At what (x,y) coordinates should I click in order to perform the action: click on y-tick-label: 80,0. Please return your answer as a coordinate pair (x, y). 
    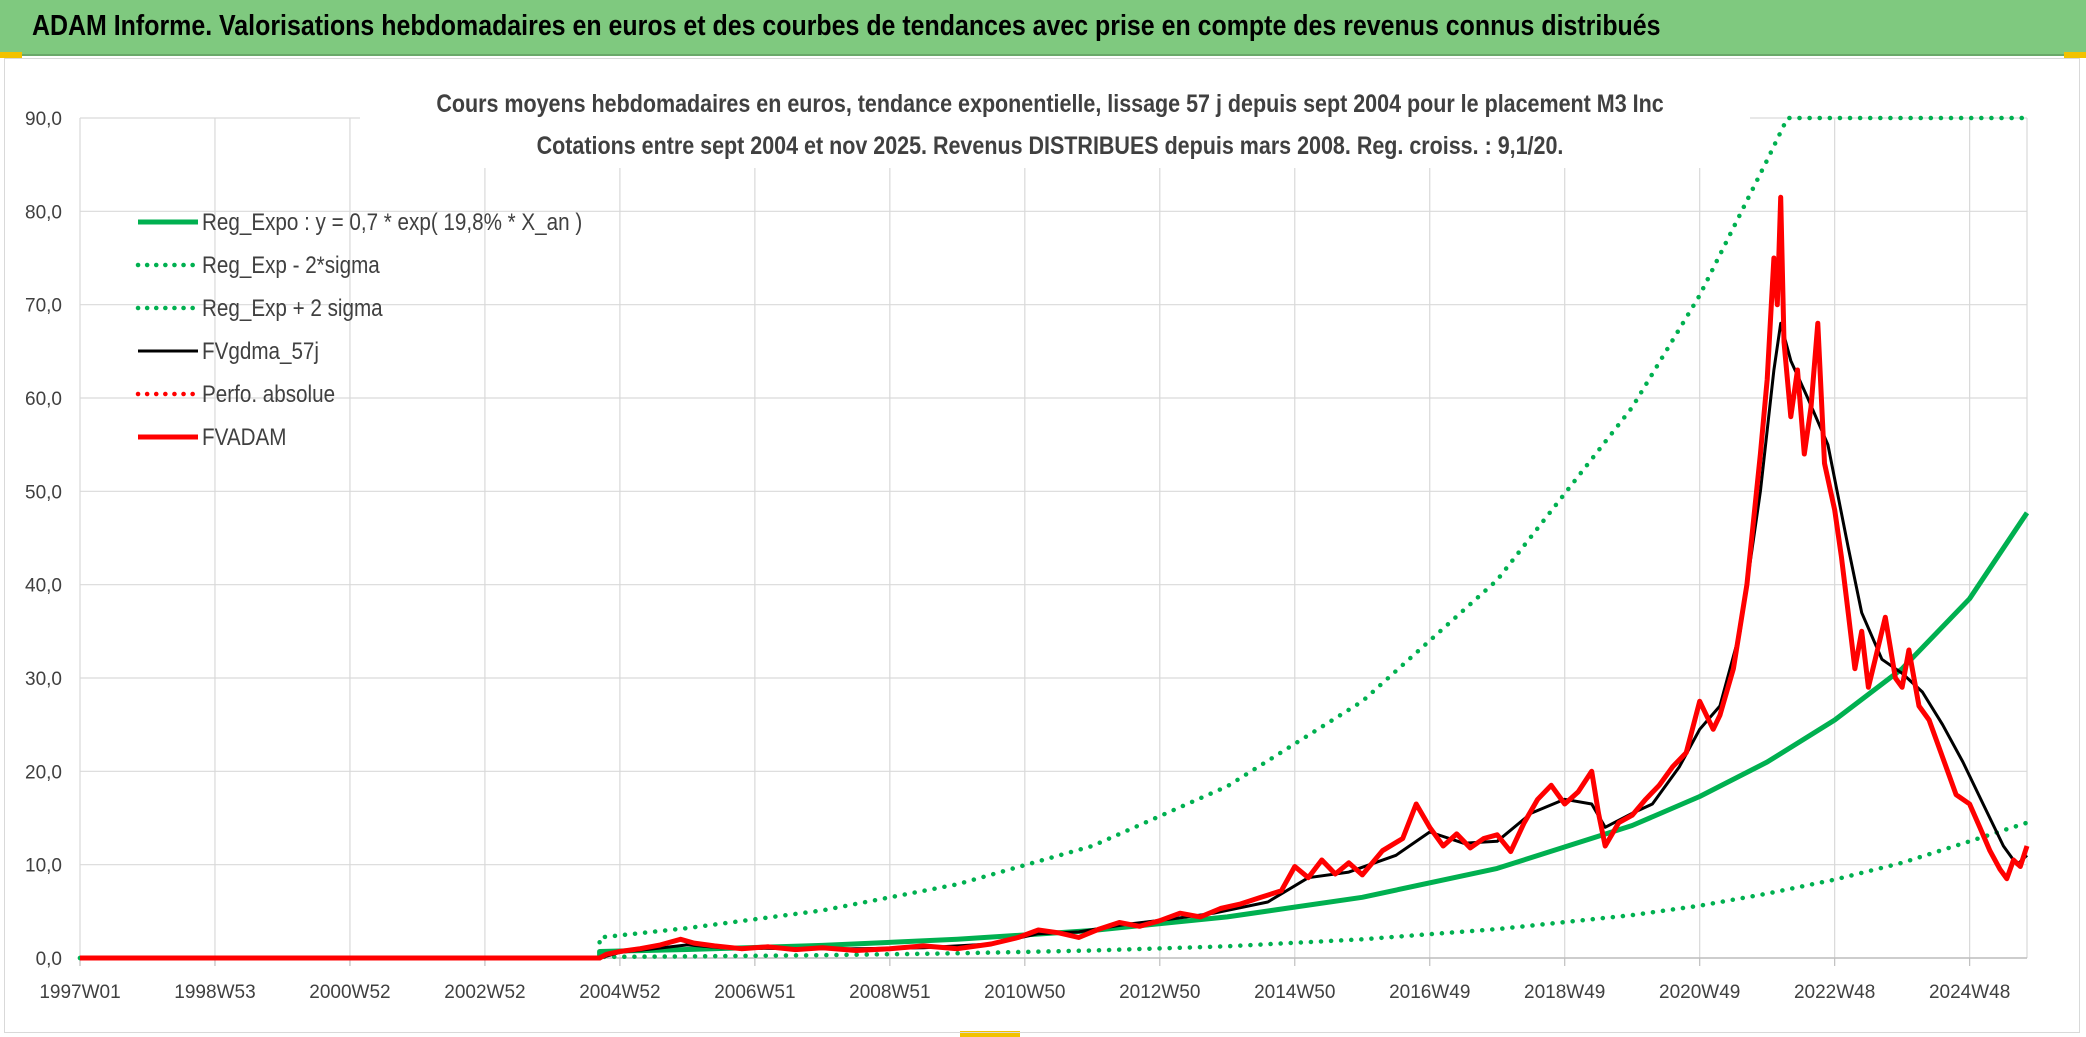
    Looking at the image, I should click on (43, 212).